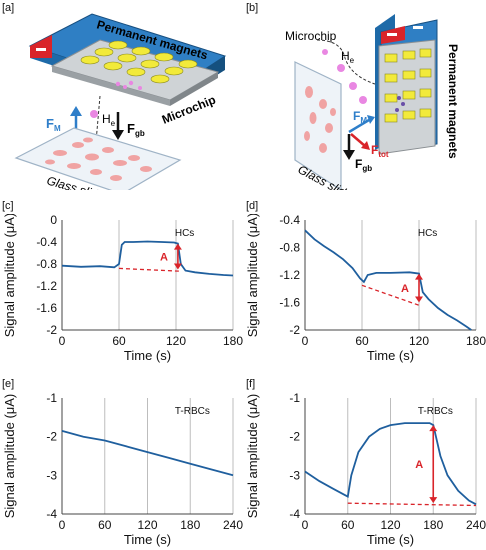 The image size is (486, 550). I want to click on panel-a-label: [a], so click(8, 8).